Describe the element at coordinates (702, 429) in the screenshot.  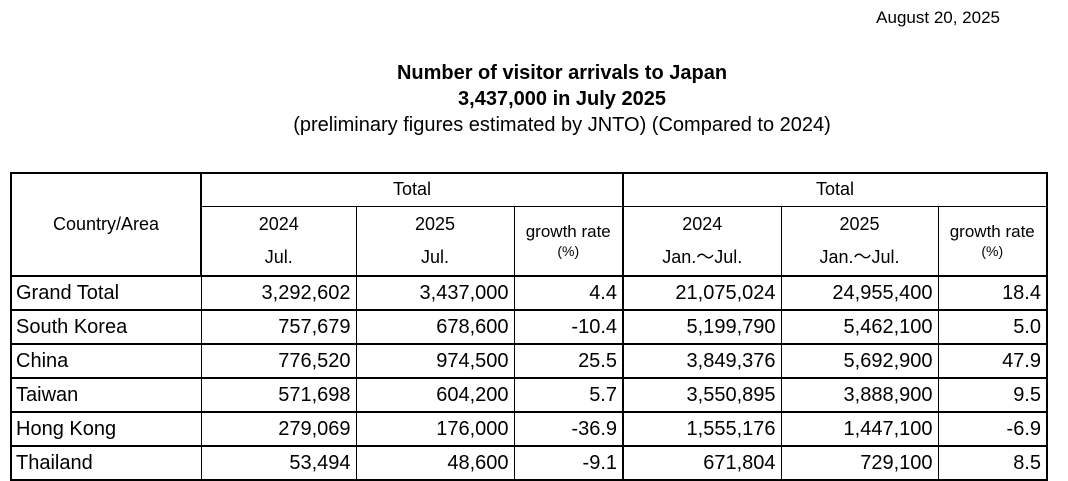
I see `cell-2024-janjul: 1,555,176` at that location.